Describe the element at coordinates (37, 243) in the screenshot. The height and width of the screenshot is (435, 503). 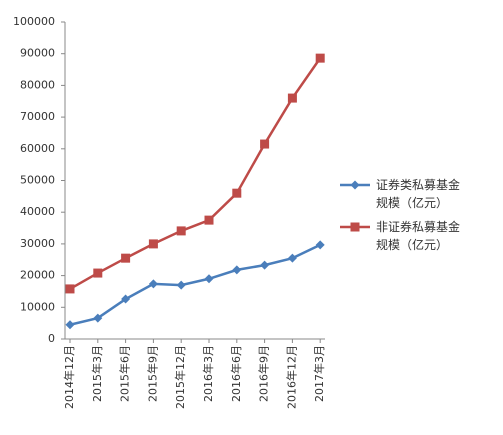
I see `y-tick-label: 30000` at that location.